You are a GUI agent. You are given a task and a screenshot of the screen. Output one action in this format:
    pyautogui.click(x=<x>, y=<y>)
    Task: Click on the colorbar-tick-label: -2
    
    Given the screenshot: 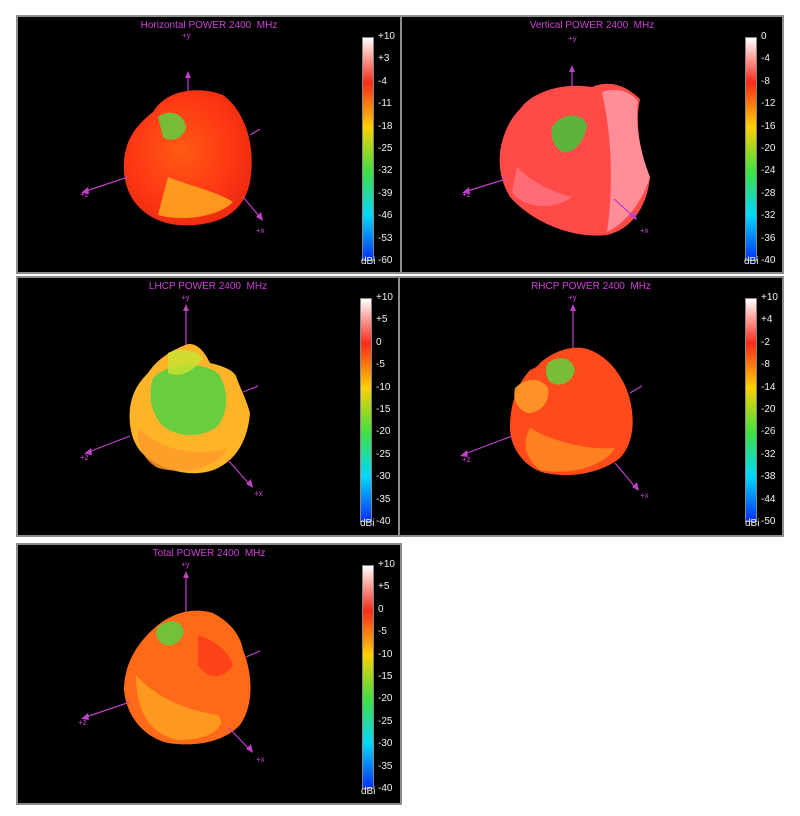 What is the action you would take?
    pyautogui.click(x=765, y=342)
    